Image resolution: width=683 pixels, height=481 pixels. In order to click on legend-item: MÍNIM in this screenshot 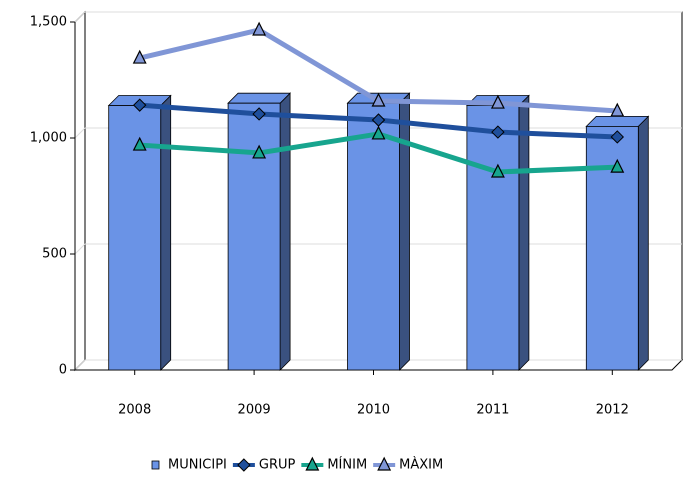, I will do `click(334, 465)`.